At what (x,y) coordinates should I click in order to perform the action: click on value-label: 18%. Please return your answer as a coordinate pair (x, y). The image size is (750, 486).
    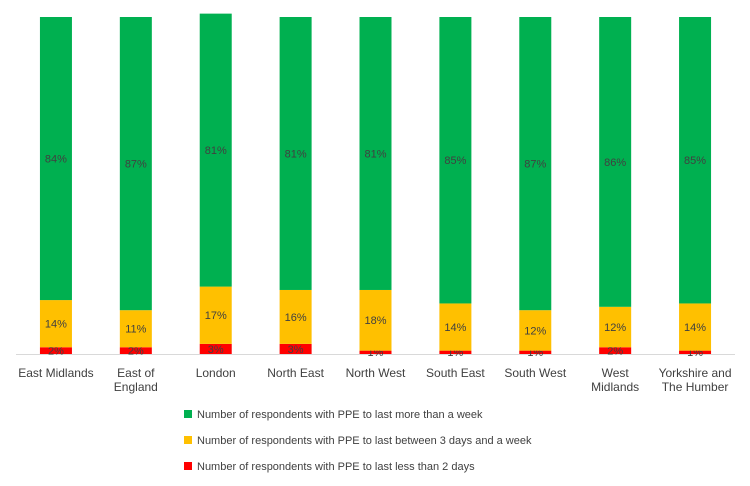
    Looking at the image, I should click on (375, 321).